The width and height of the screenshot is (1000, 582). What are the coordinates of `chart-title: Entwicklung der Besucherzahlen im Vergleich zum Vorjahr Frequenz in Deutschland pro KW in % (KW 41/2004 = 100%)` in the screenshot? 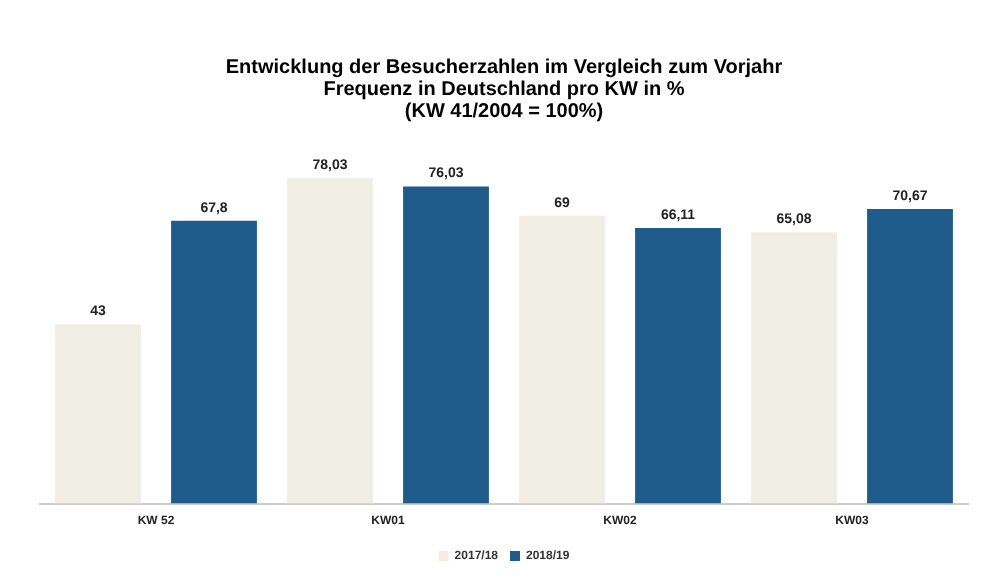 It's located at (504, 89).